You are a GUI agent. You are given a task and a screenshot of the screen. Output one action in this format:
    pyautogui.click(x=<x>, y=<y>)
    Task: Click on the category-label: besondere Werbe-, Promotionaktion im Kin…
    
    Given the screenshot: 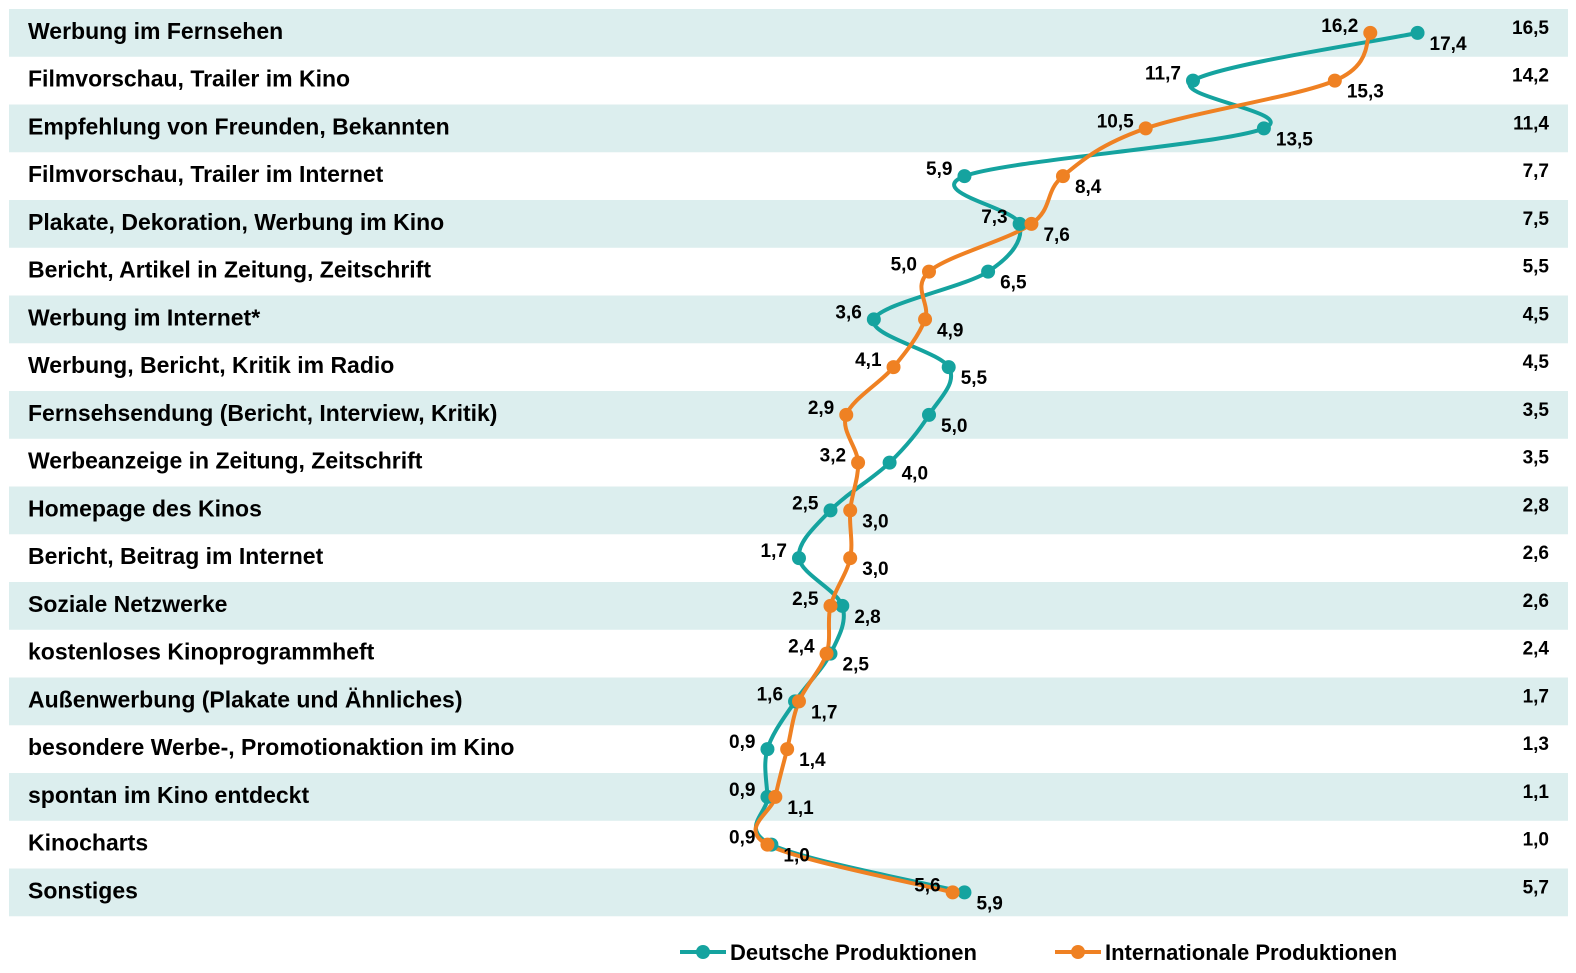 What is the action you would take?
    pyautogui.click(x=271, y=747)
    